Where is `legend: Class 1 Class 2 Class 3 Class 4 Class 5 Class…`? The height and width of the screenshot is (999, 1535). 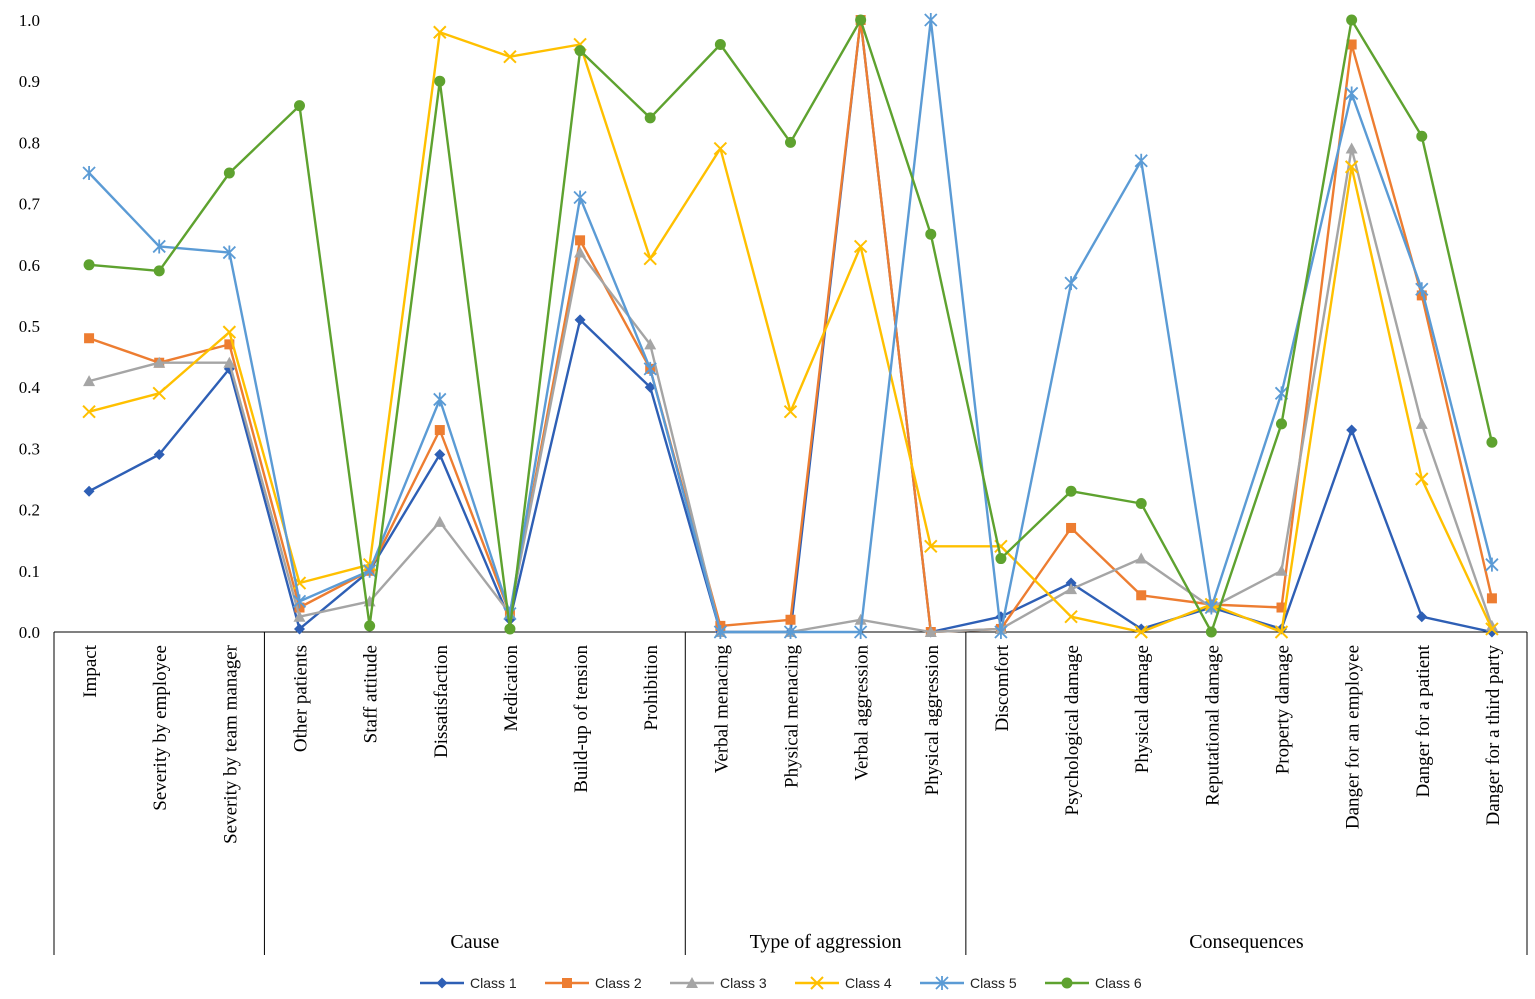 legend: Class 1 Class 2 Class 3 Class 4 Class 5 Class… is located at coordinates (781, 983).